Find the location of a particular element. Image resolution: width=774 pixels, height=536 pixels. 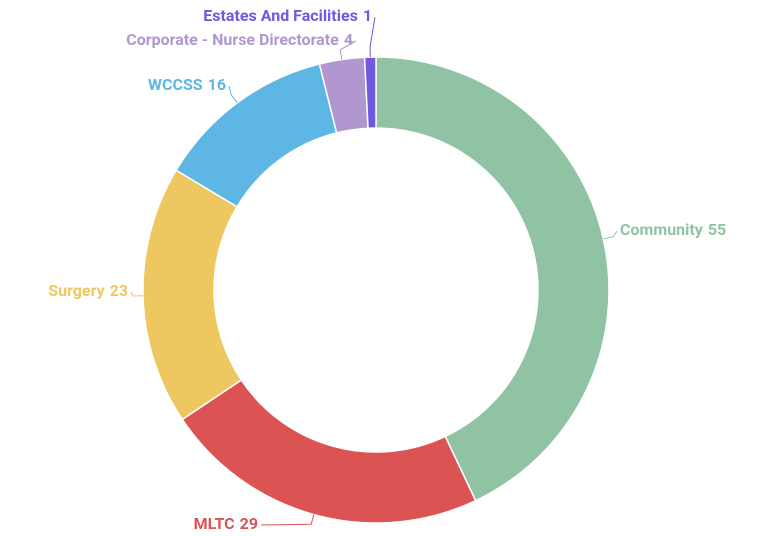

slice-label-value: 23 is located at coordinates (119, 290).